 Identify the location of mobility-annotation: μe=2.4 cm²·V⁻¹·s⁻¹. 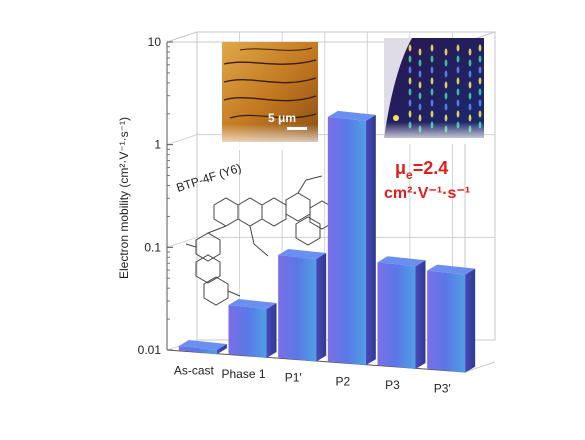
(427, 180).